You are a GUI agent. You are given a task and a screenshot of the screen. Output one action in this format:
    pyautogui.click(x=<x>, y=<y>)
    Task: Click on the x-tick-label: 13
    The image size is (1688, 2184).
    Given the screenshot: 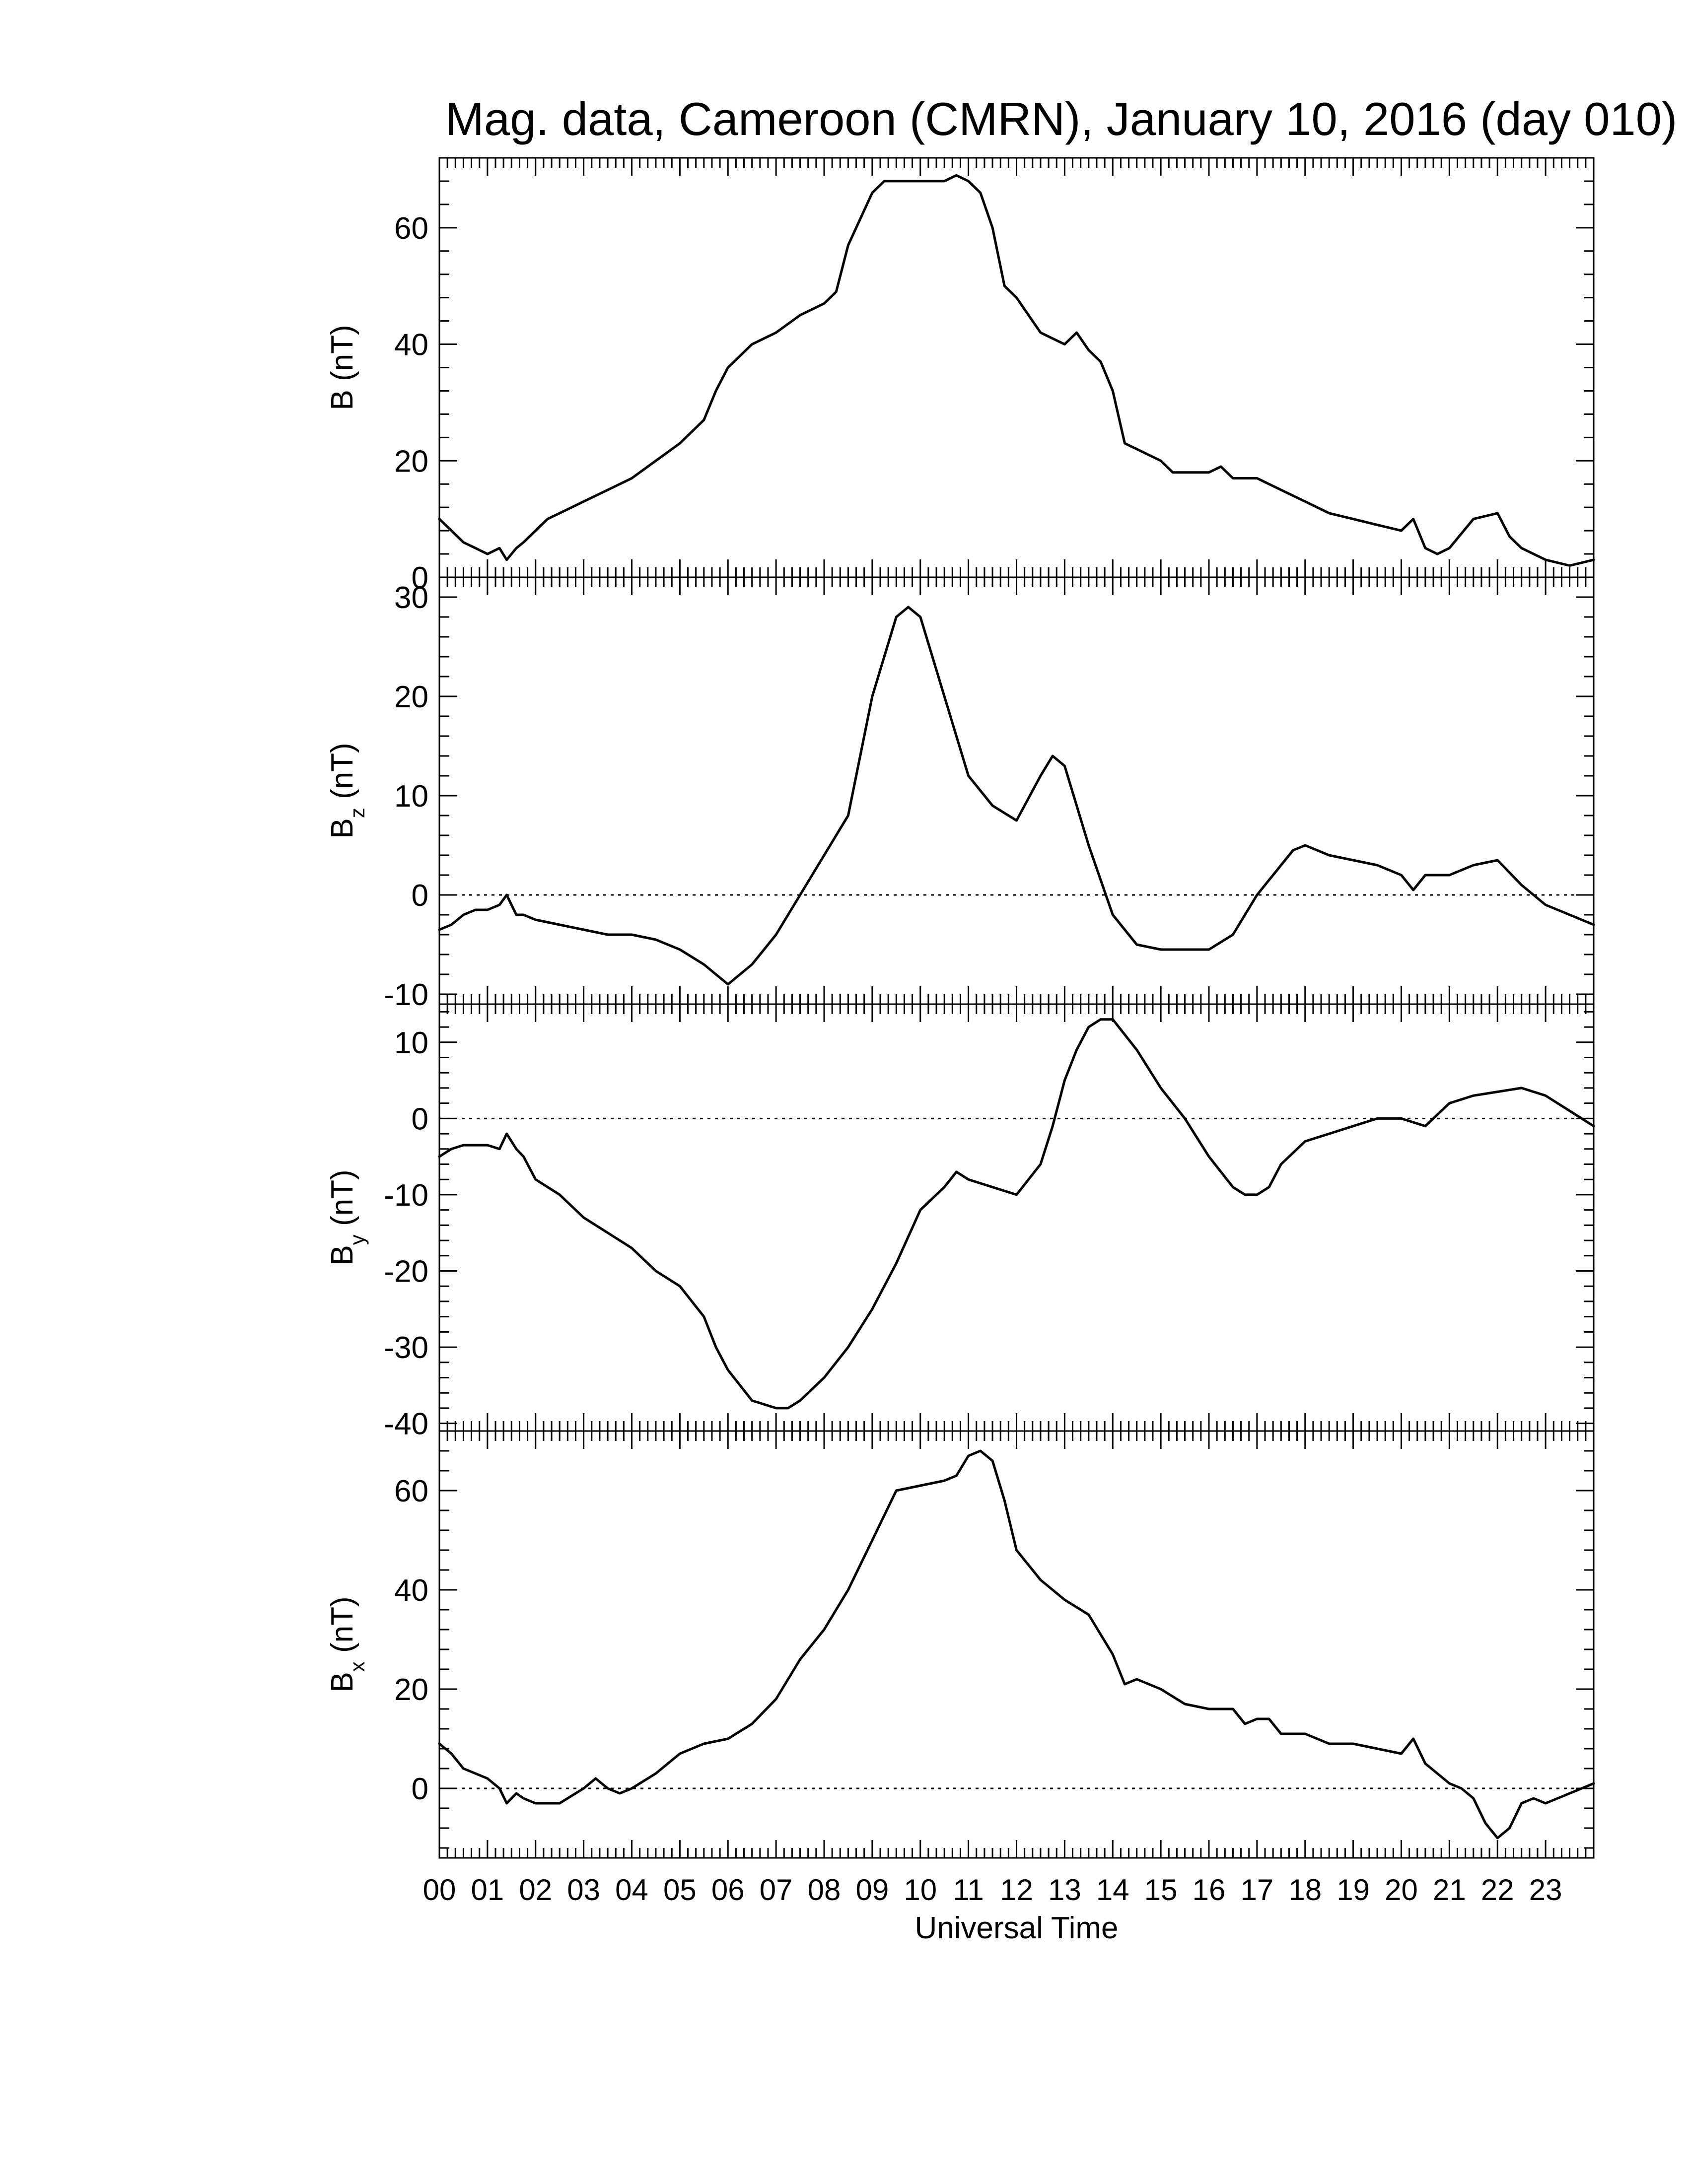 What is the action you would take?
    pyautogui.click(x=1064, y=1890)
    